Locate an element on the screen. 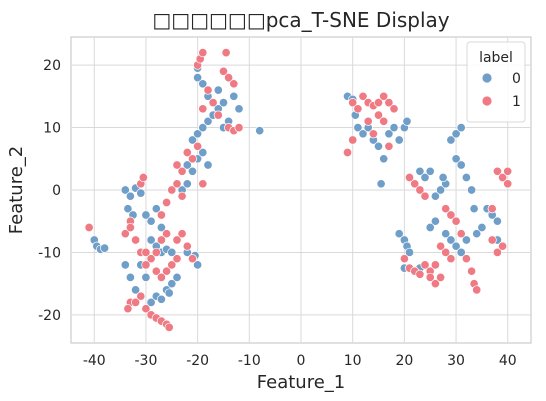  legend-label-0: 0 is located at coordinates (516, 79).